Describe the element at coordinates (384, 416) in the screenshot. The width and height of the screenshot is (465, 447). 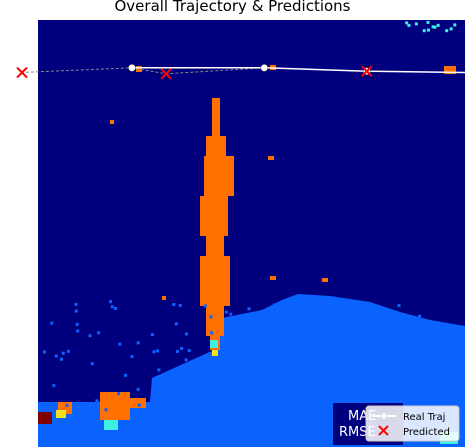
I see `legend-marker-real` at that location.